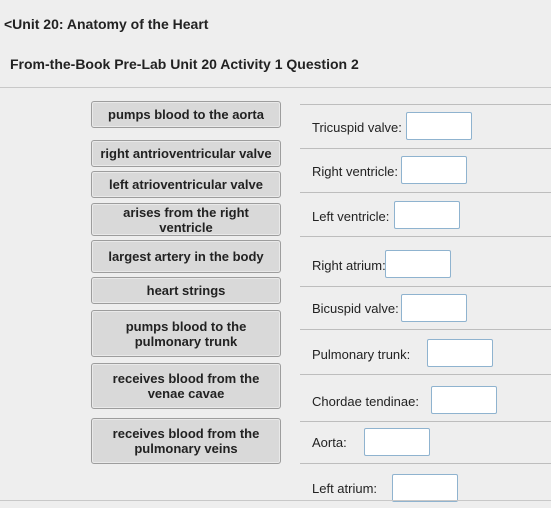 The height and width of the screenshot is (508, 551). I want to click on tile-text: largest artery in the body, so click(186, 256).